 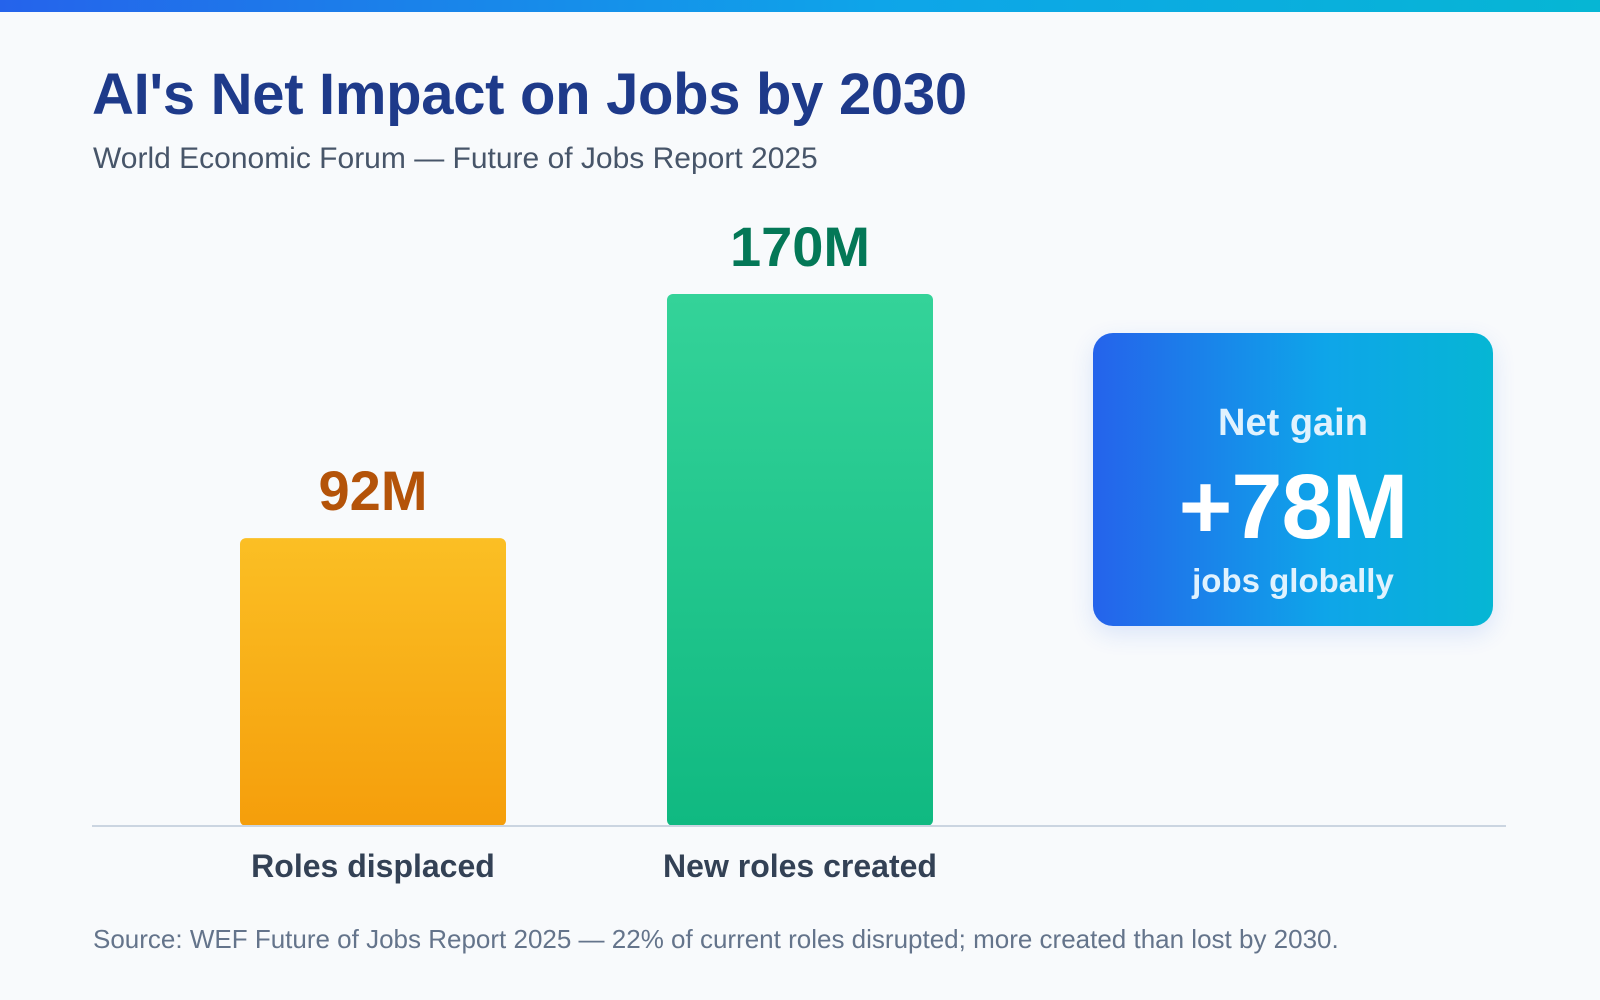 I want to click on new-roles-created-bar, so click(x=800, y=560).